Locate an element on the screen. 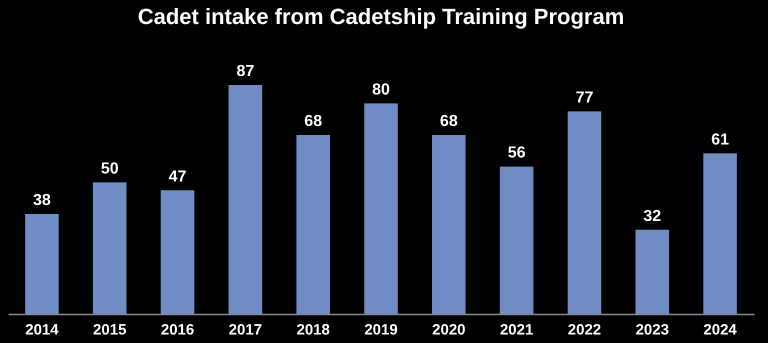 This screenshot has height=343, width=768. data-label: 47 is located at coordinates (177, 177).